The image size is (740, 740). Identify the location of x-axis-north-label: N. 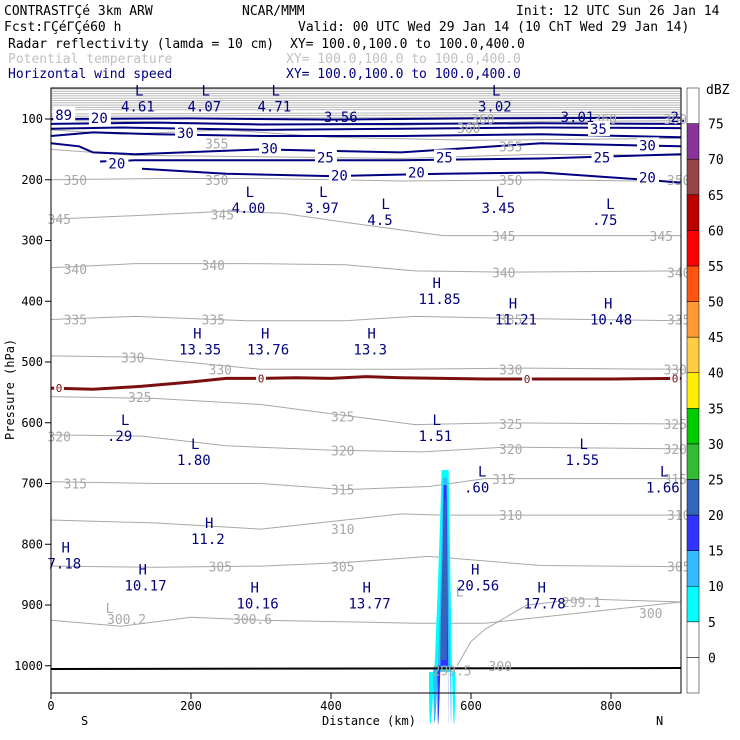
(659, 721).